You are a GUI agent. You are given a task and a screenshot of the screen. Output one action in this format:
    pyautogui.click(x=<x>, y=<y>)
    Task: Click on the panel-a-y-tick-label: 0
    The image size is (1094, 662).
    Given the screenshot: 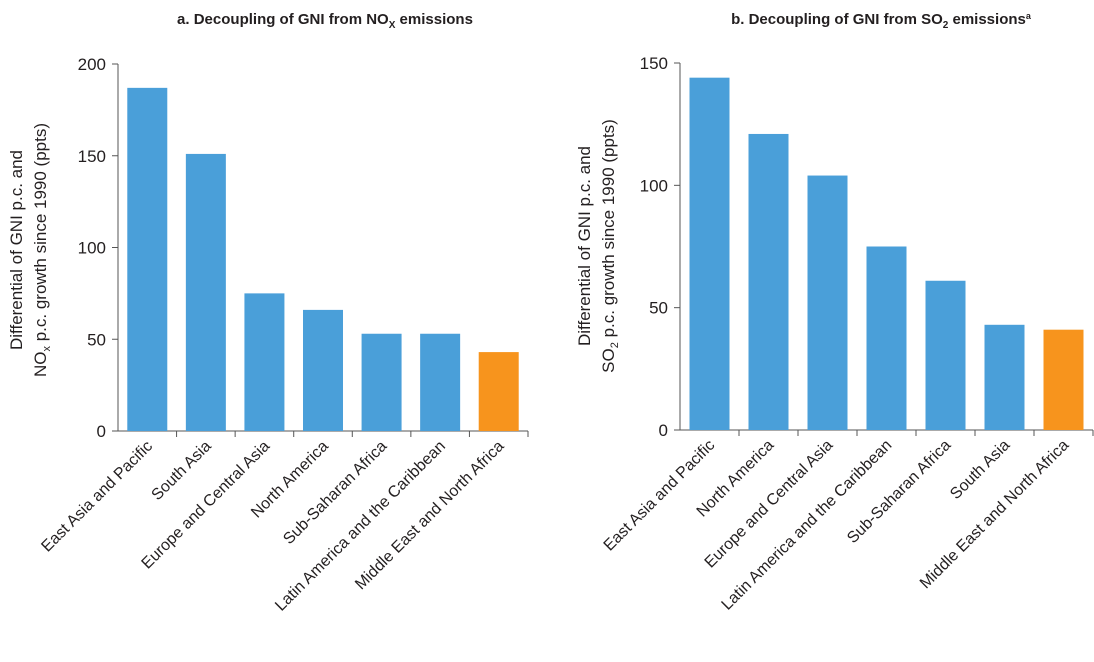 What is the action you would take?
    pyautogui.click(x=101, y=431)
    